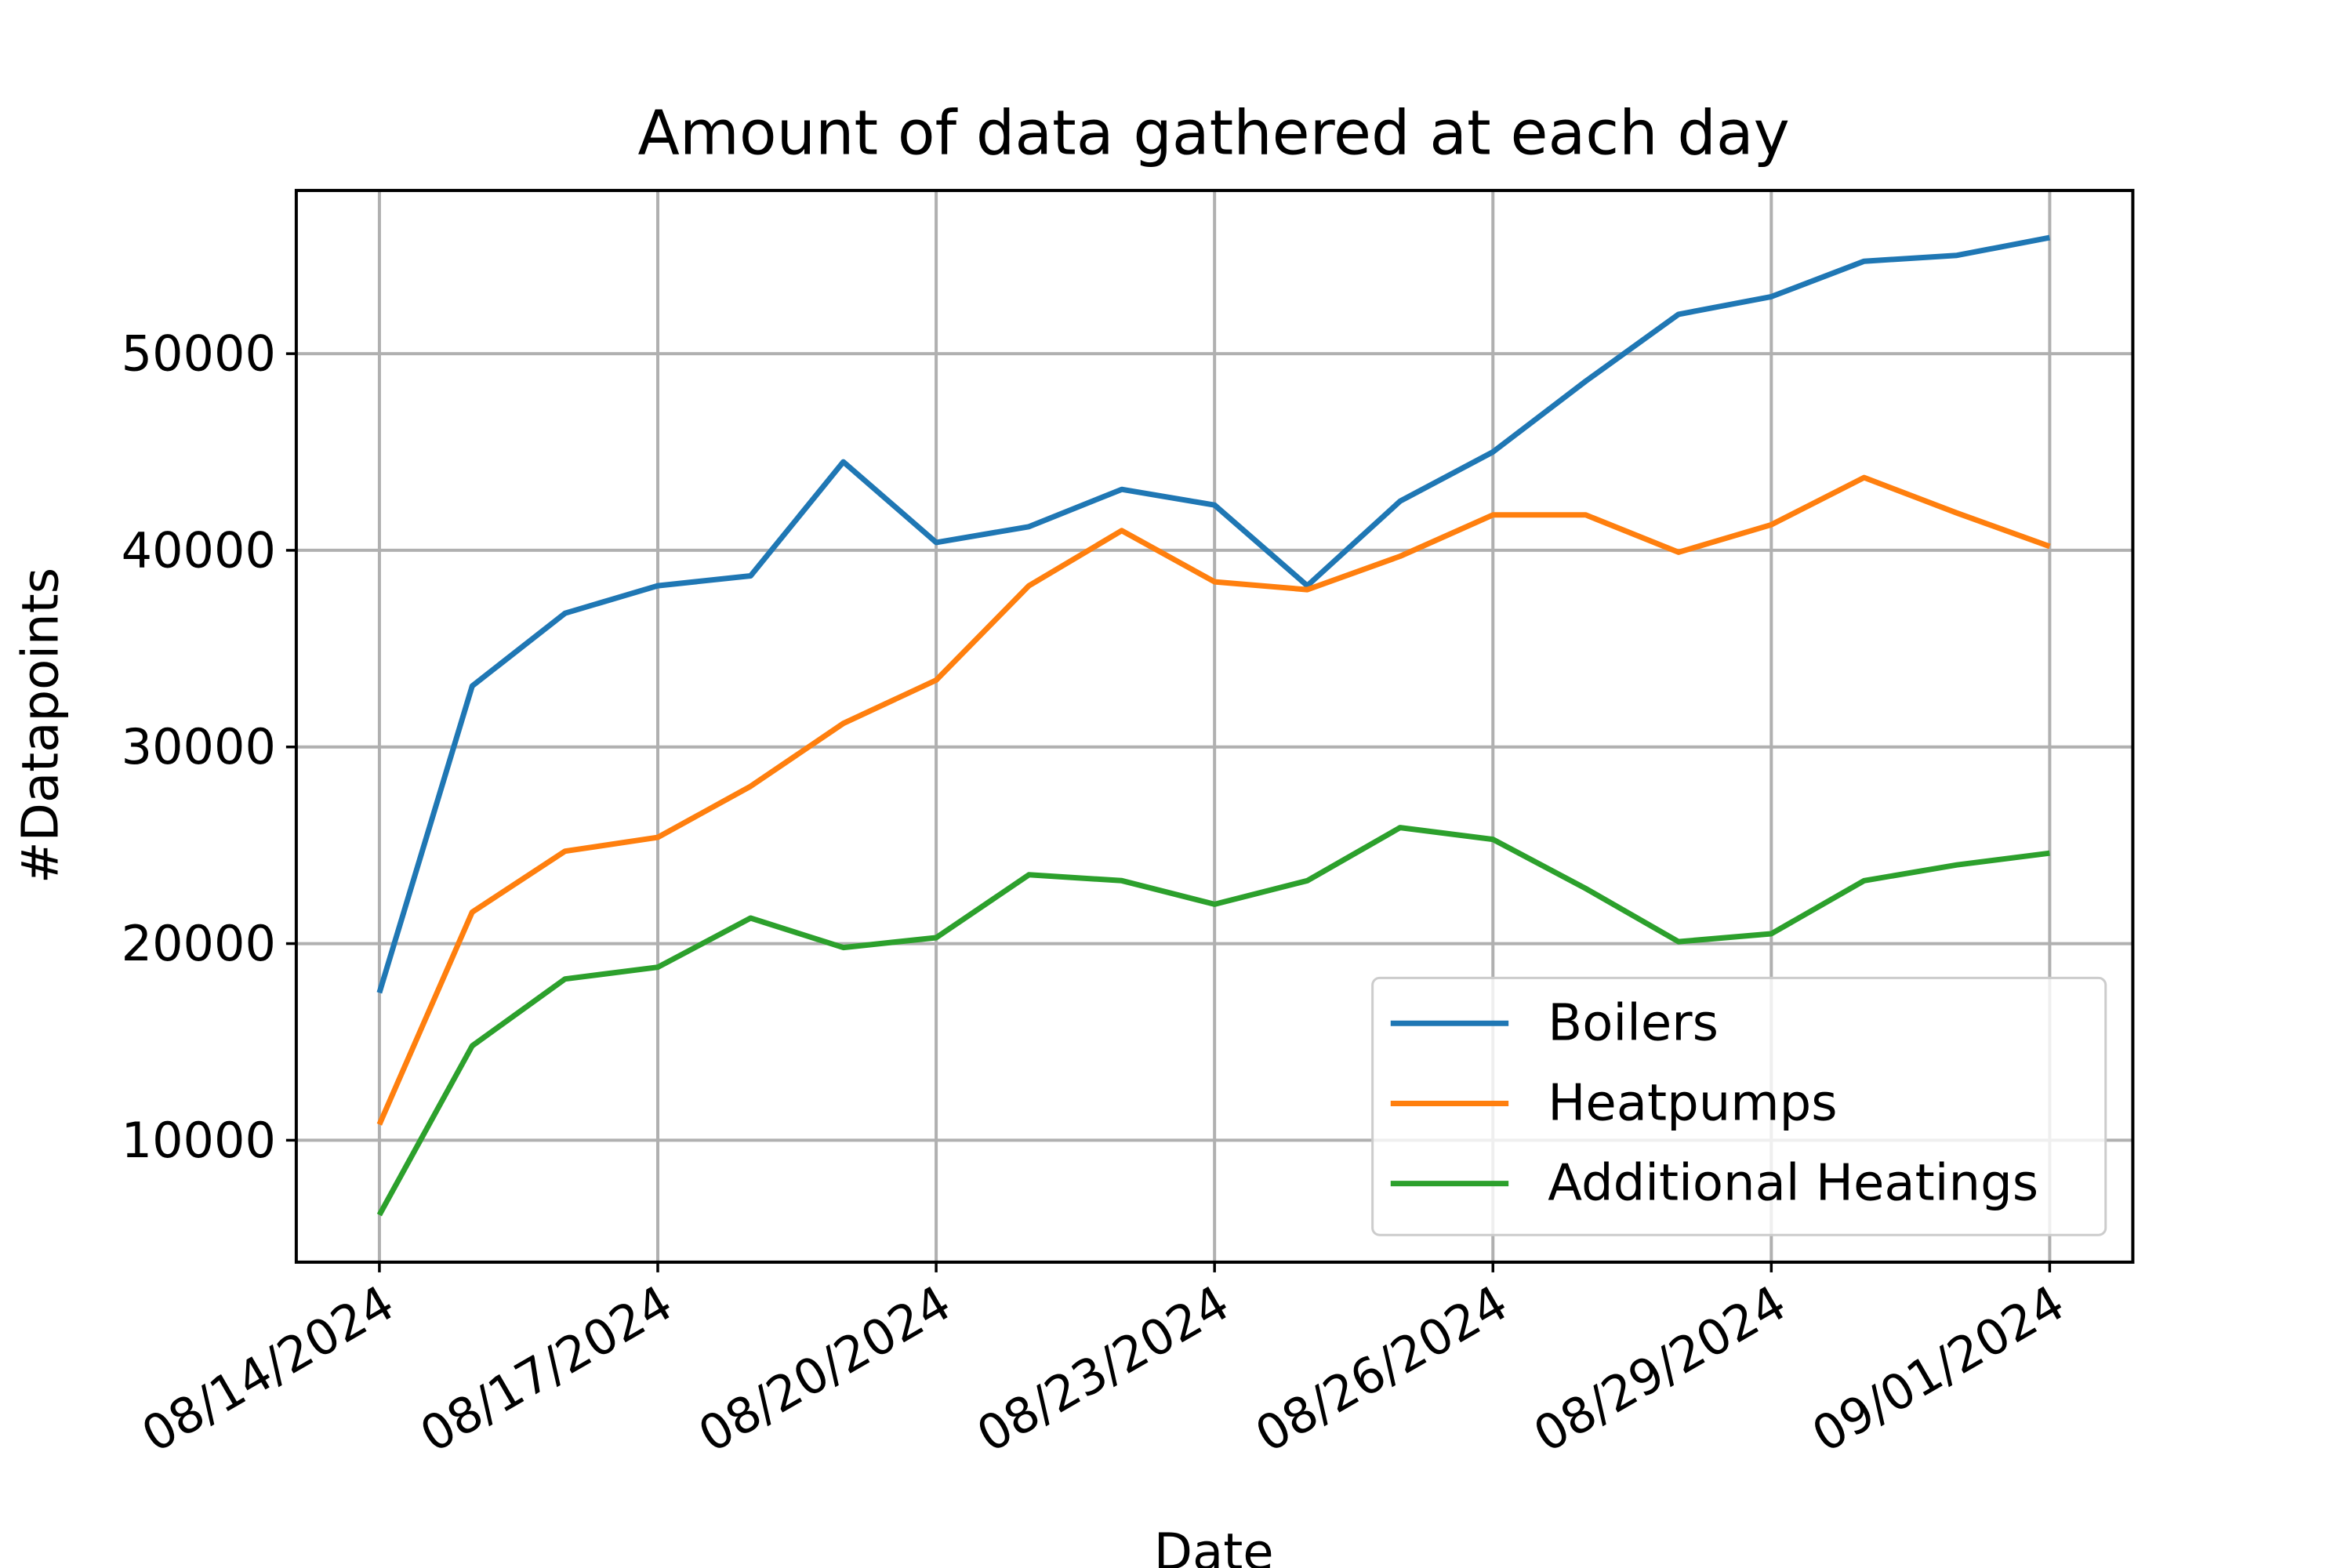 This screenshot has width=2352, height=1568. I want to click on legend-label-boilers: Boilers, so click(1633, 1023).